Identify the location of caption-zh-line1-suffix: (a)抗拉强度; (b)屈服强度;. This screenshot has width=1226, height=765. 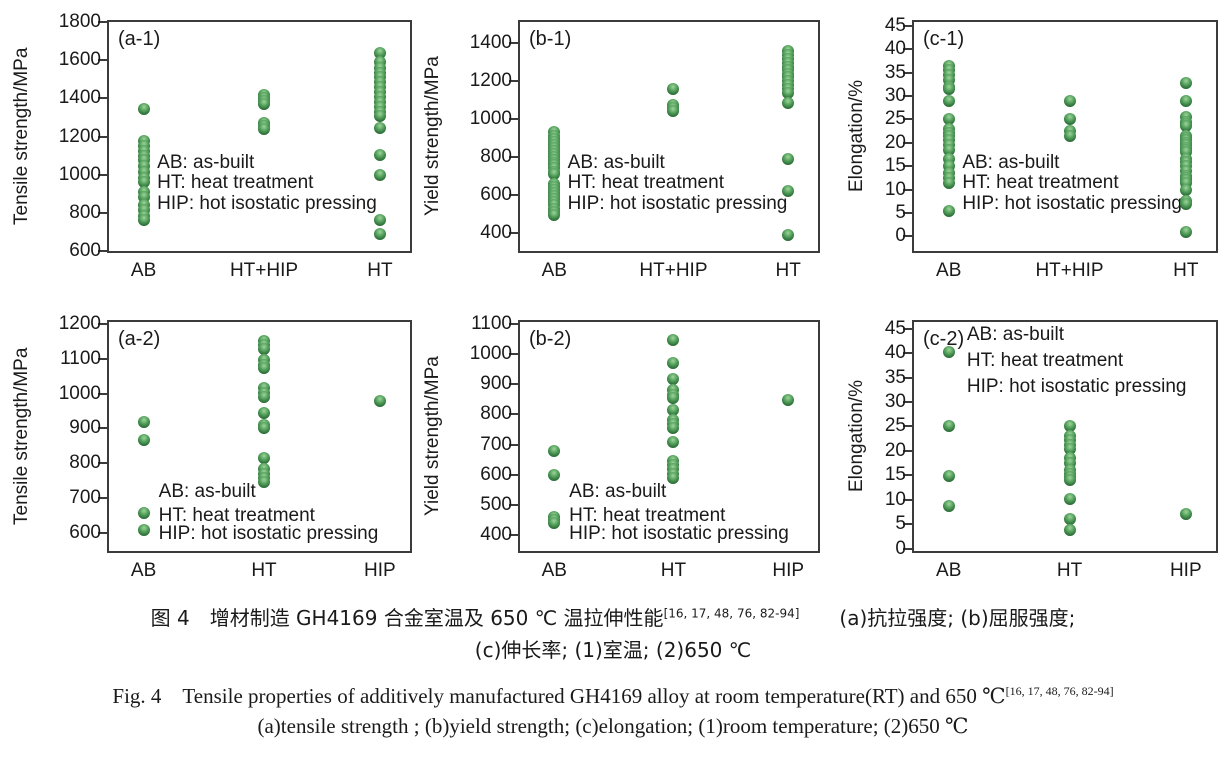
(937, 618).